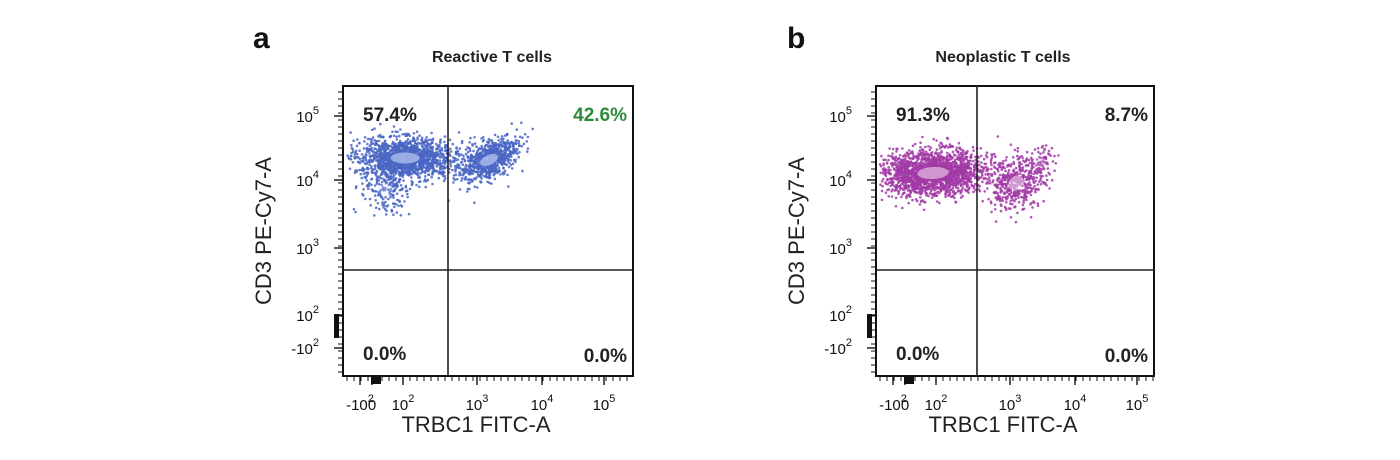 The height and width of the screenshot is (460, 1400). I want to click on y-tick-exponent: 5, so click(316, 111).